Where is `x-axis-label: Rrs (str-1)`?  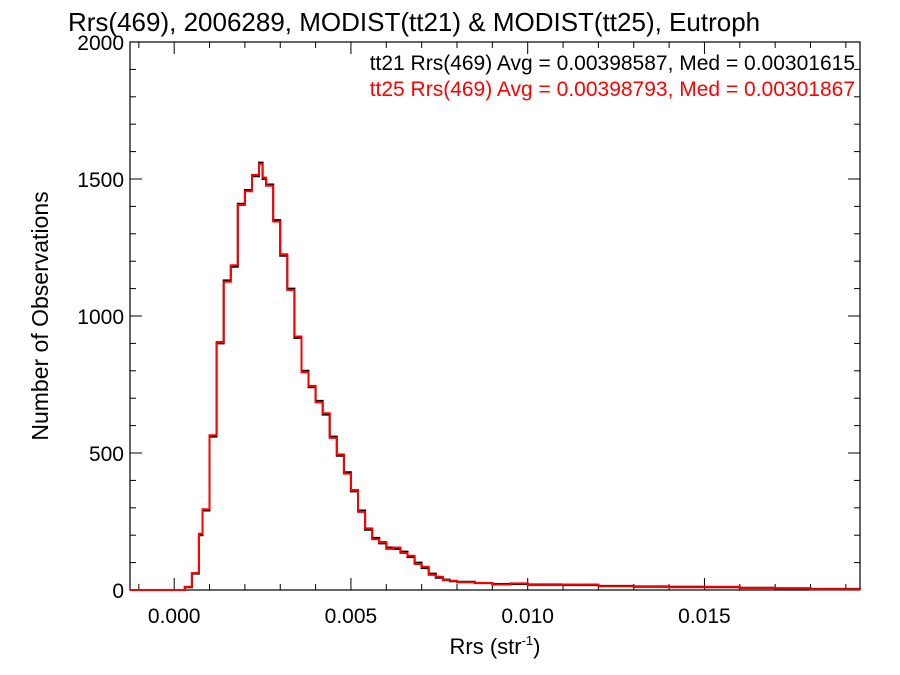 x-axis-label: Rrs (str-1) is located at coordinates (495, 646).